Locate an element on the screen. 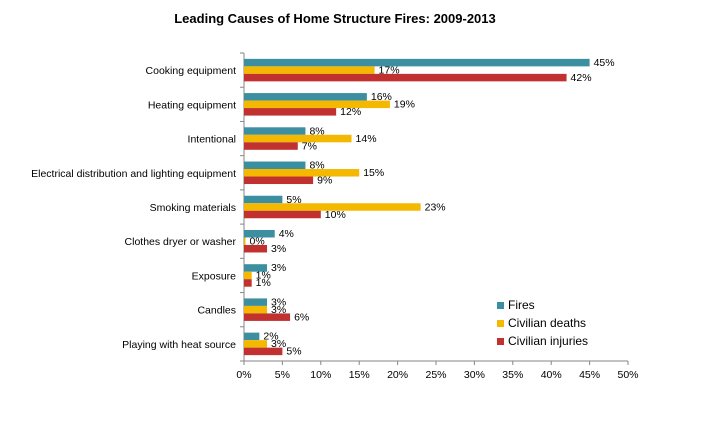 The height and width of the screenshot is (436, 712). x-tick-label: 0% is located at coordinates (243, 375).